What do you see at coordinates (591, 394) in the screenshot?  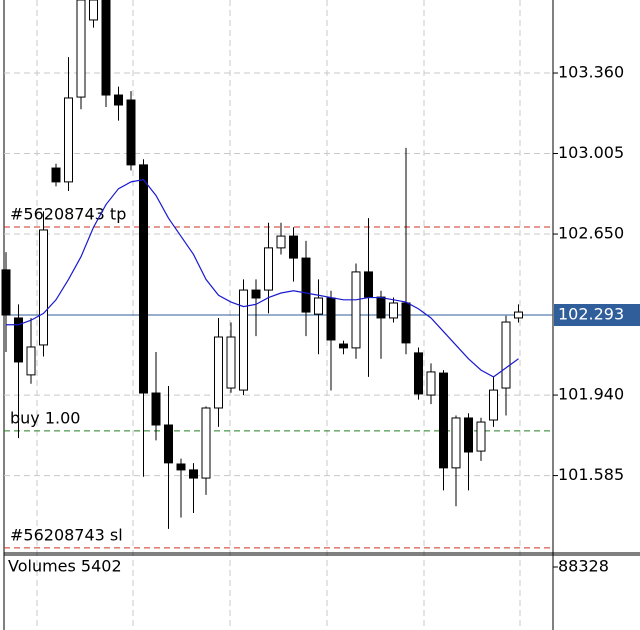 I see `y-tick-label: 101.940` at bounding box center [591, 394].